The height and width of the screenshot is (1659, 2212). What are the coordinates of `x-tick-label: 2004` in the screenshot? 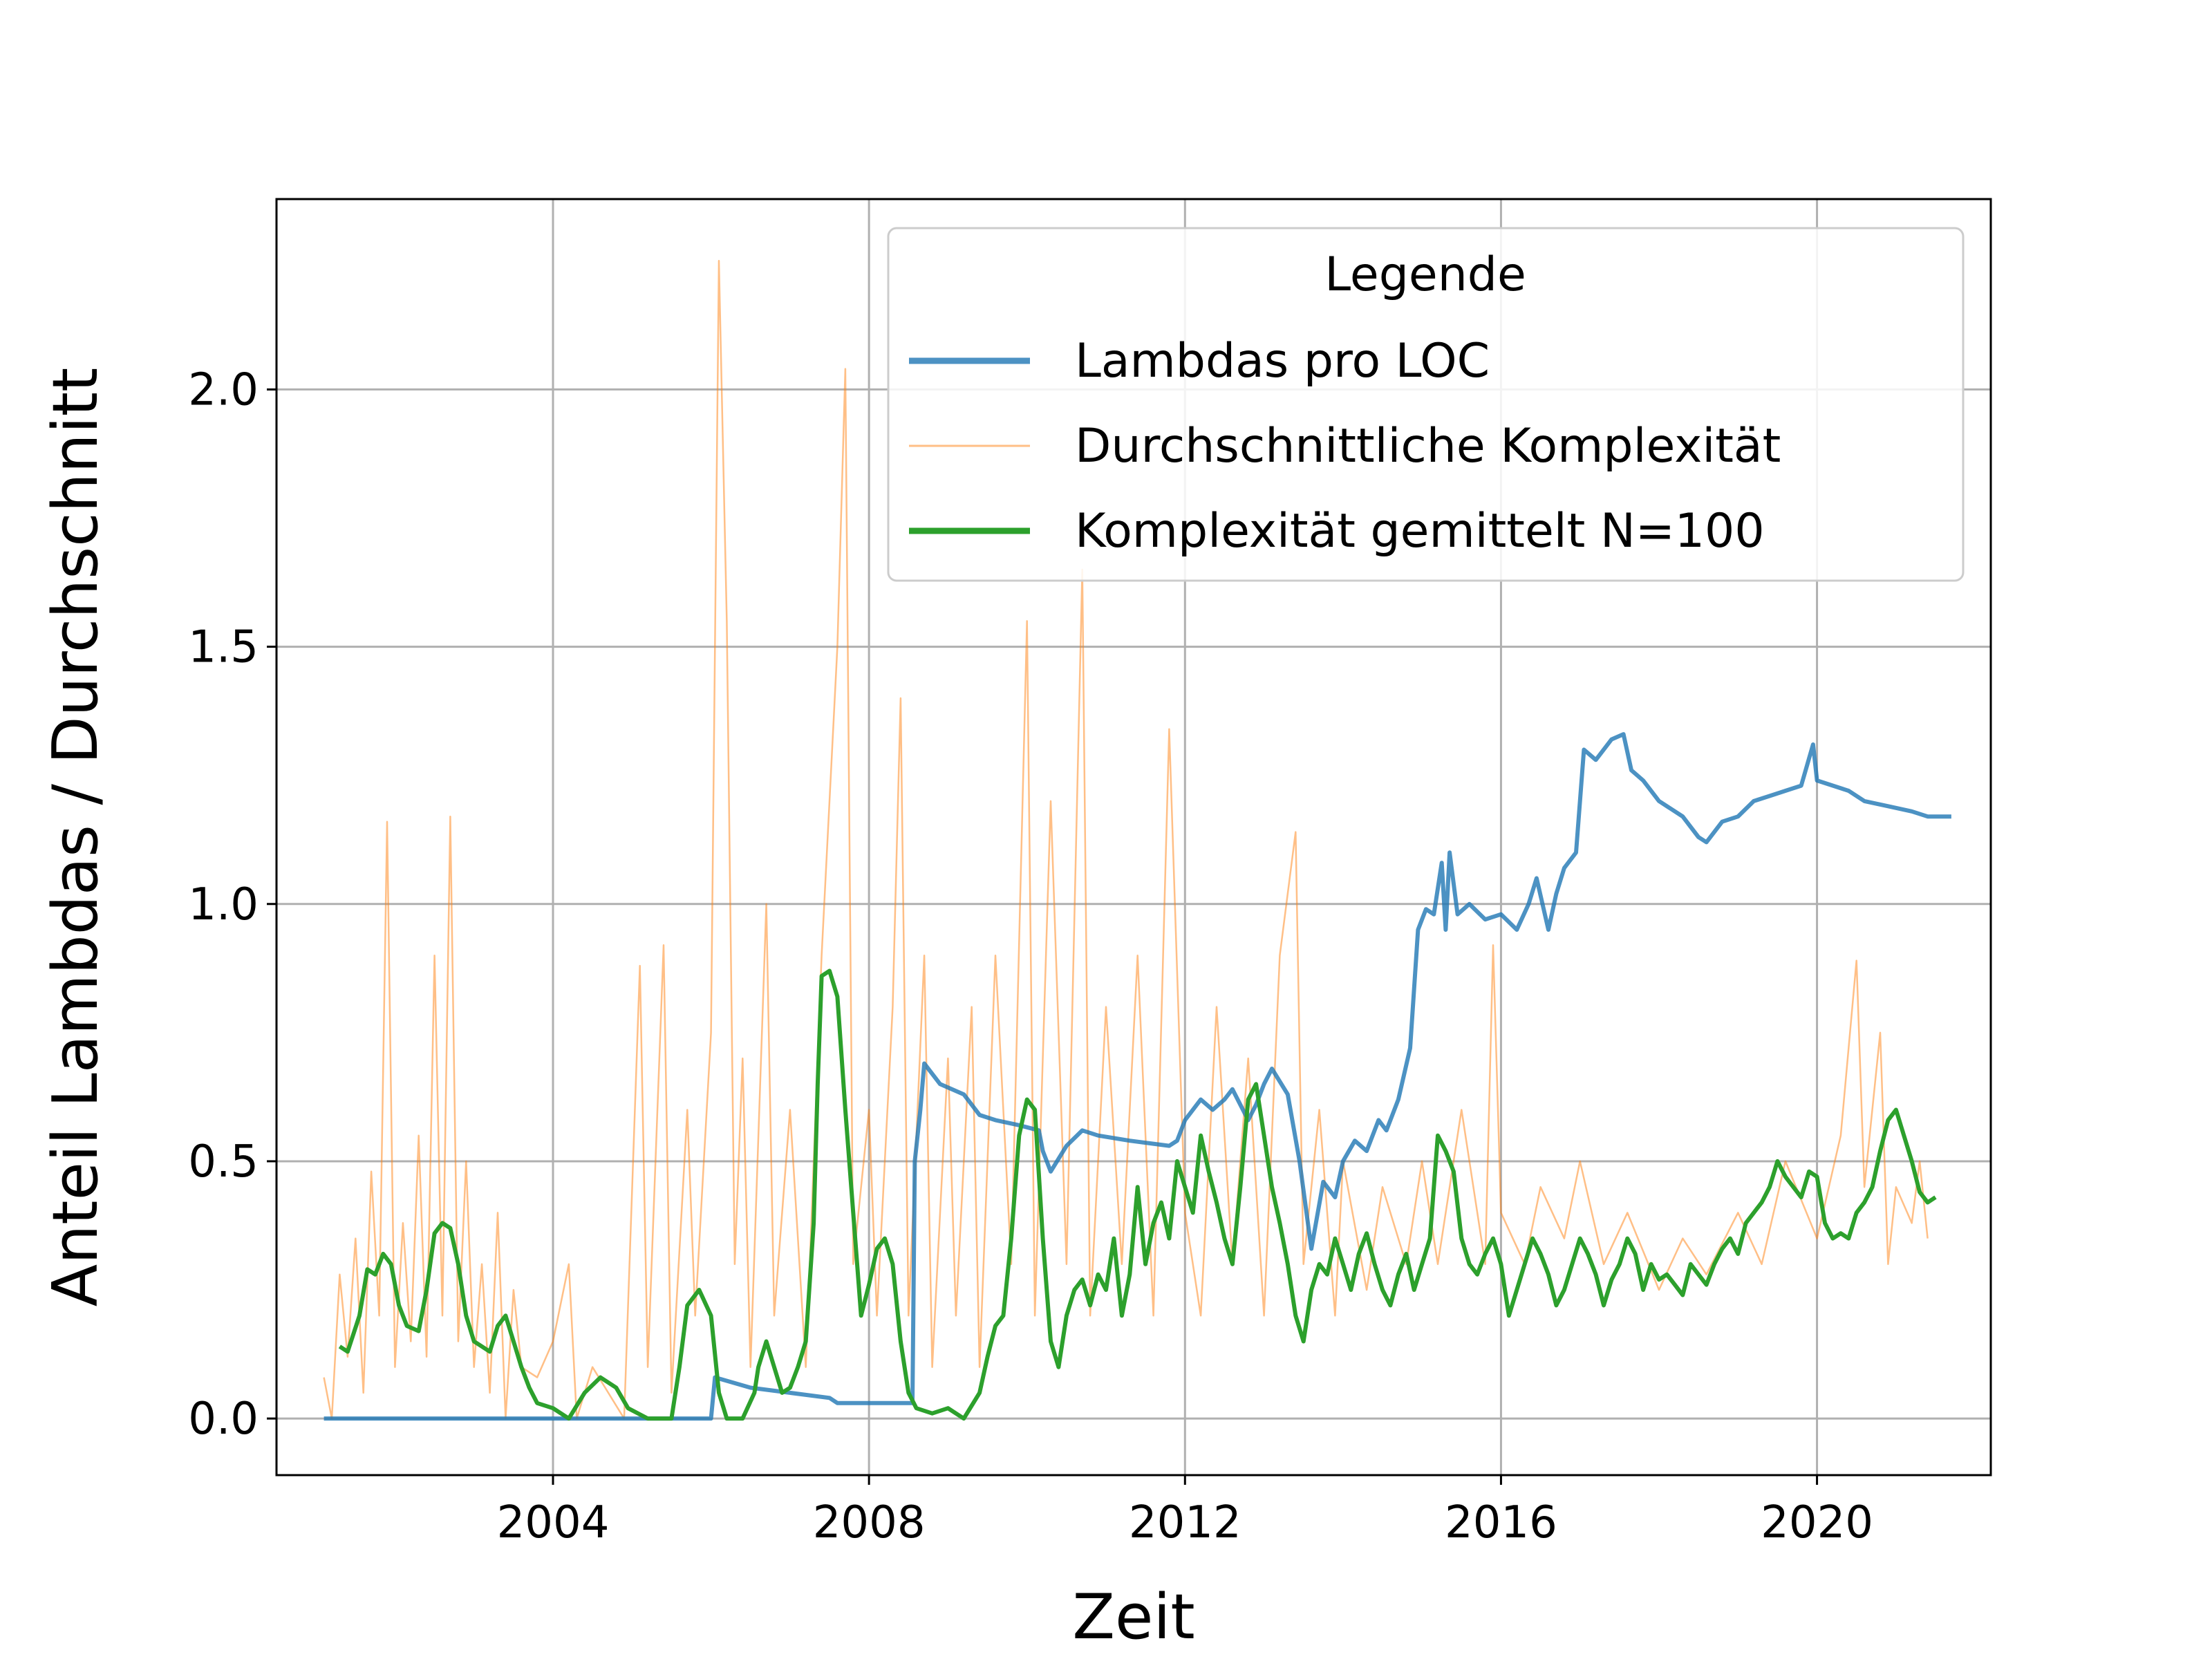 It's located at (554, 1522).